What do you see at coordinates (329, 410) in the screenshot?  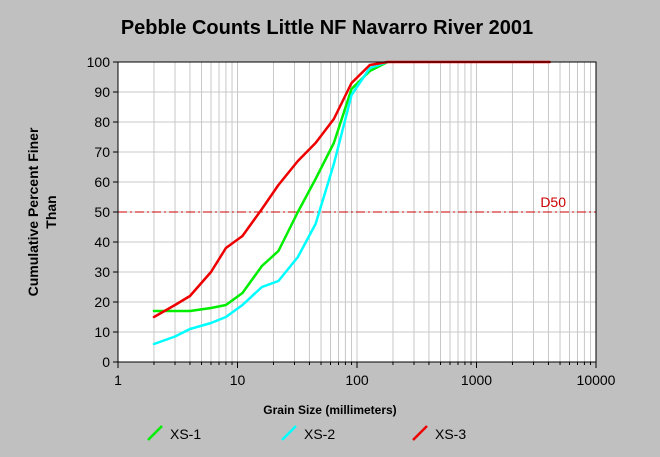 I see `x-axis-label: Grain Size (millimeters)` at bounding box center [329, 410].